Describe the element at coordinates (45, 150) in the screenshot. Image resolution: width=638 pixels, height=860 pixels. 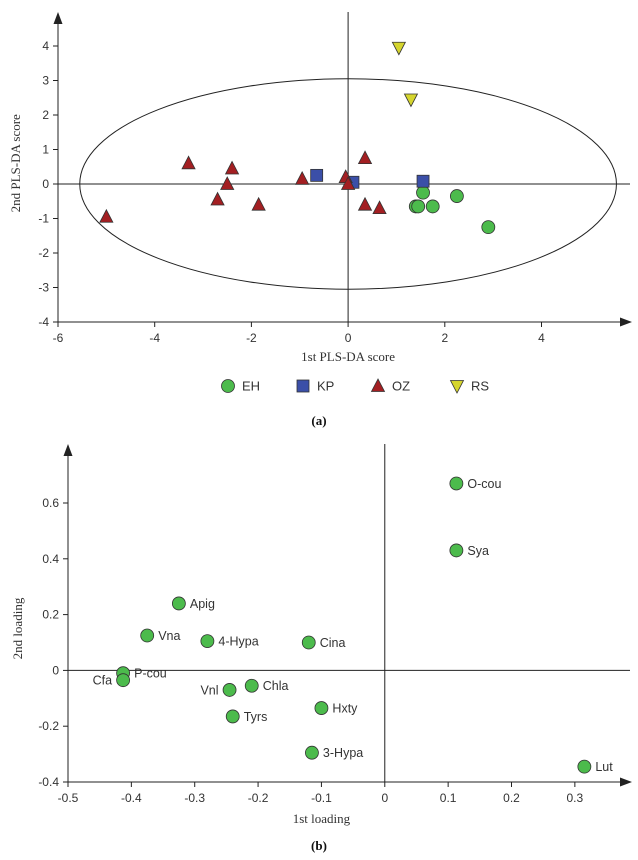
I see `y-tick-label: 1` at that location.